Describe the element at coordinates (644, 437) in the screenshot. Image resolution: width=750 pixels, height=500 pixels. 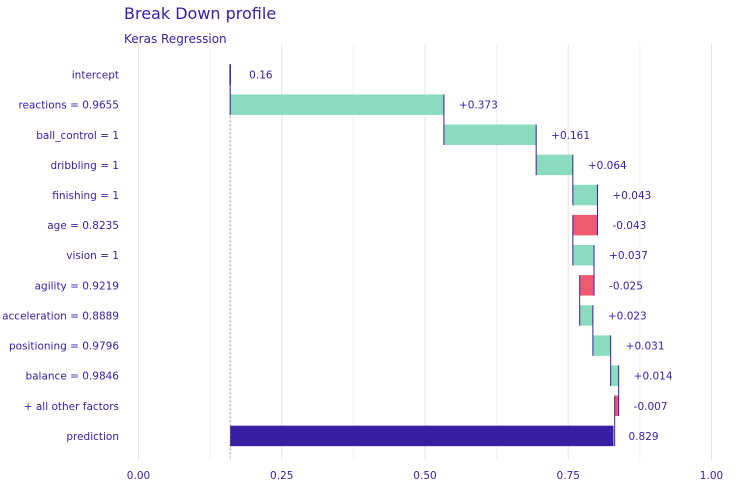
I see `data-label: 0.829` at that location.